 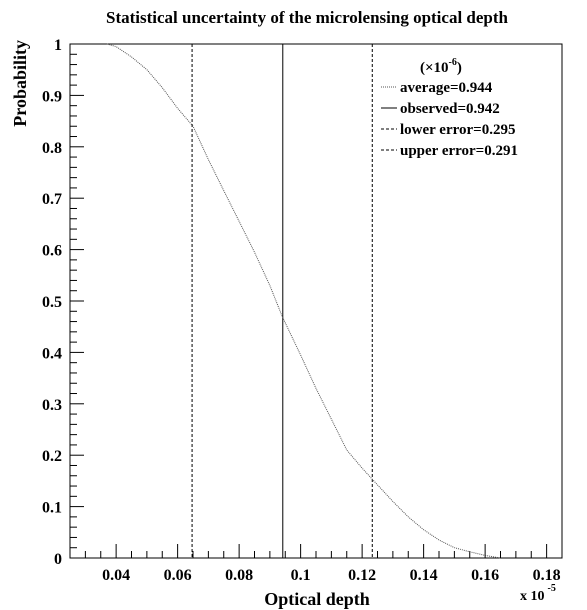 What do you see at coordinates (459, 151) in the screenshot?
I see `legend-label: upper error=0.291` at bounding box center [459, 151].